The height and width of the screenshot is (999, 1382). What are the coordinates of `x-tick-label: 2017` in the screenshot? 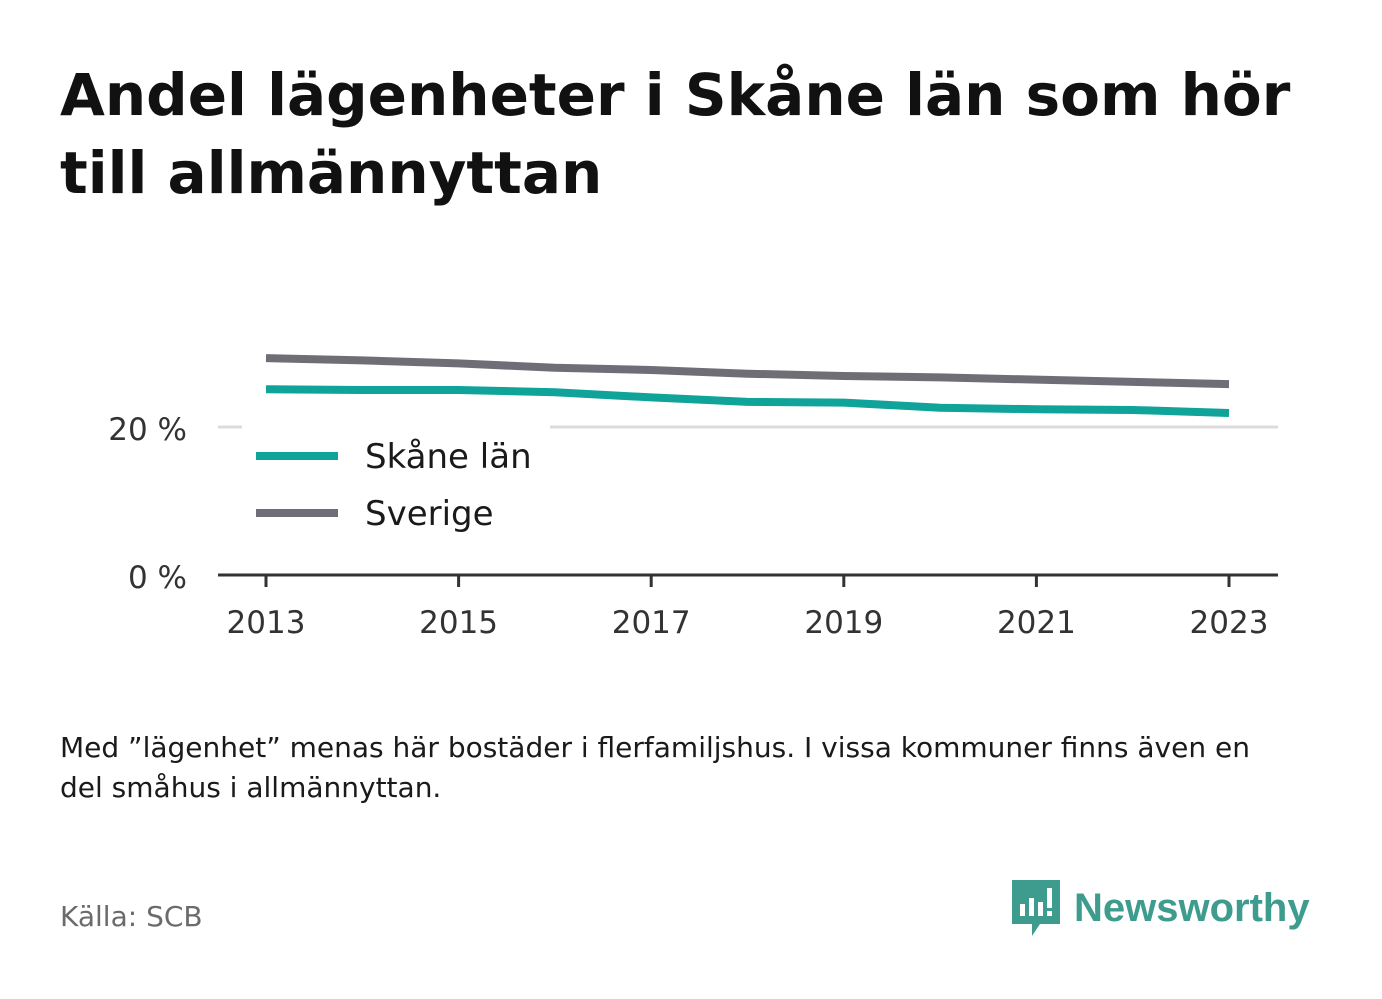 It's located at (651, 623).